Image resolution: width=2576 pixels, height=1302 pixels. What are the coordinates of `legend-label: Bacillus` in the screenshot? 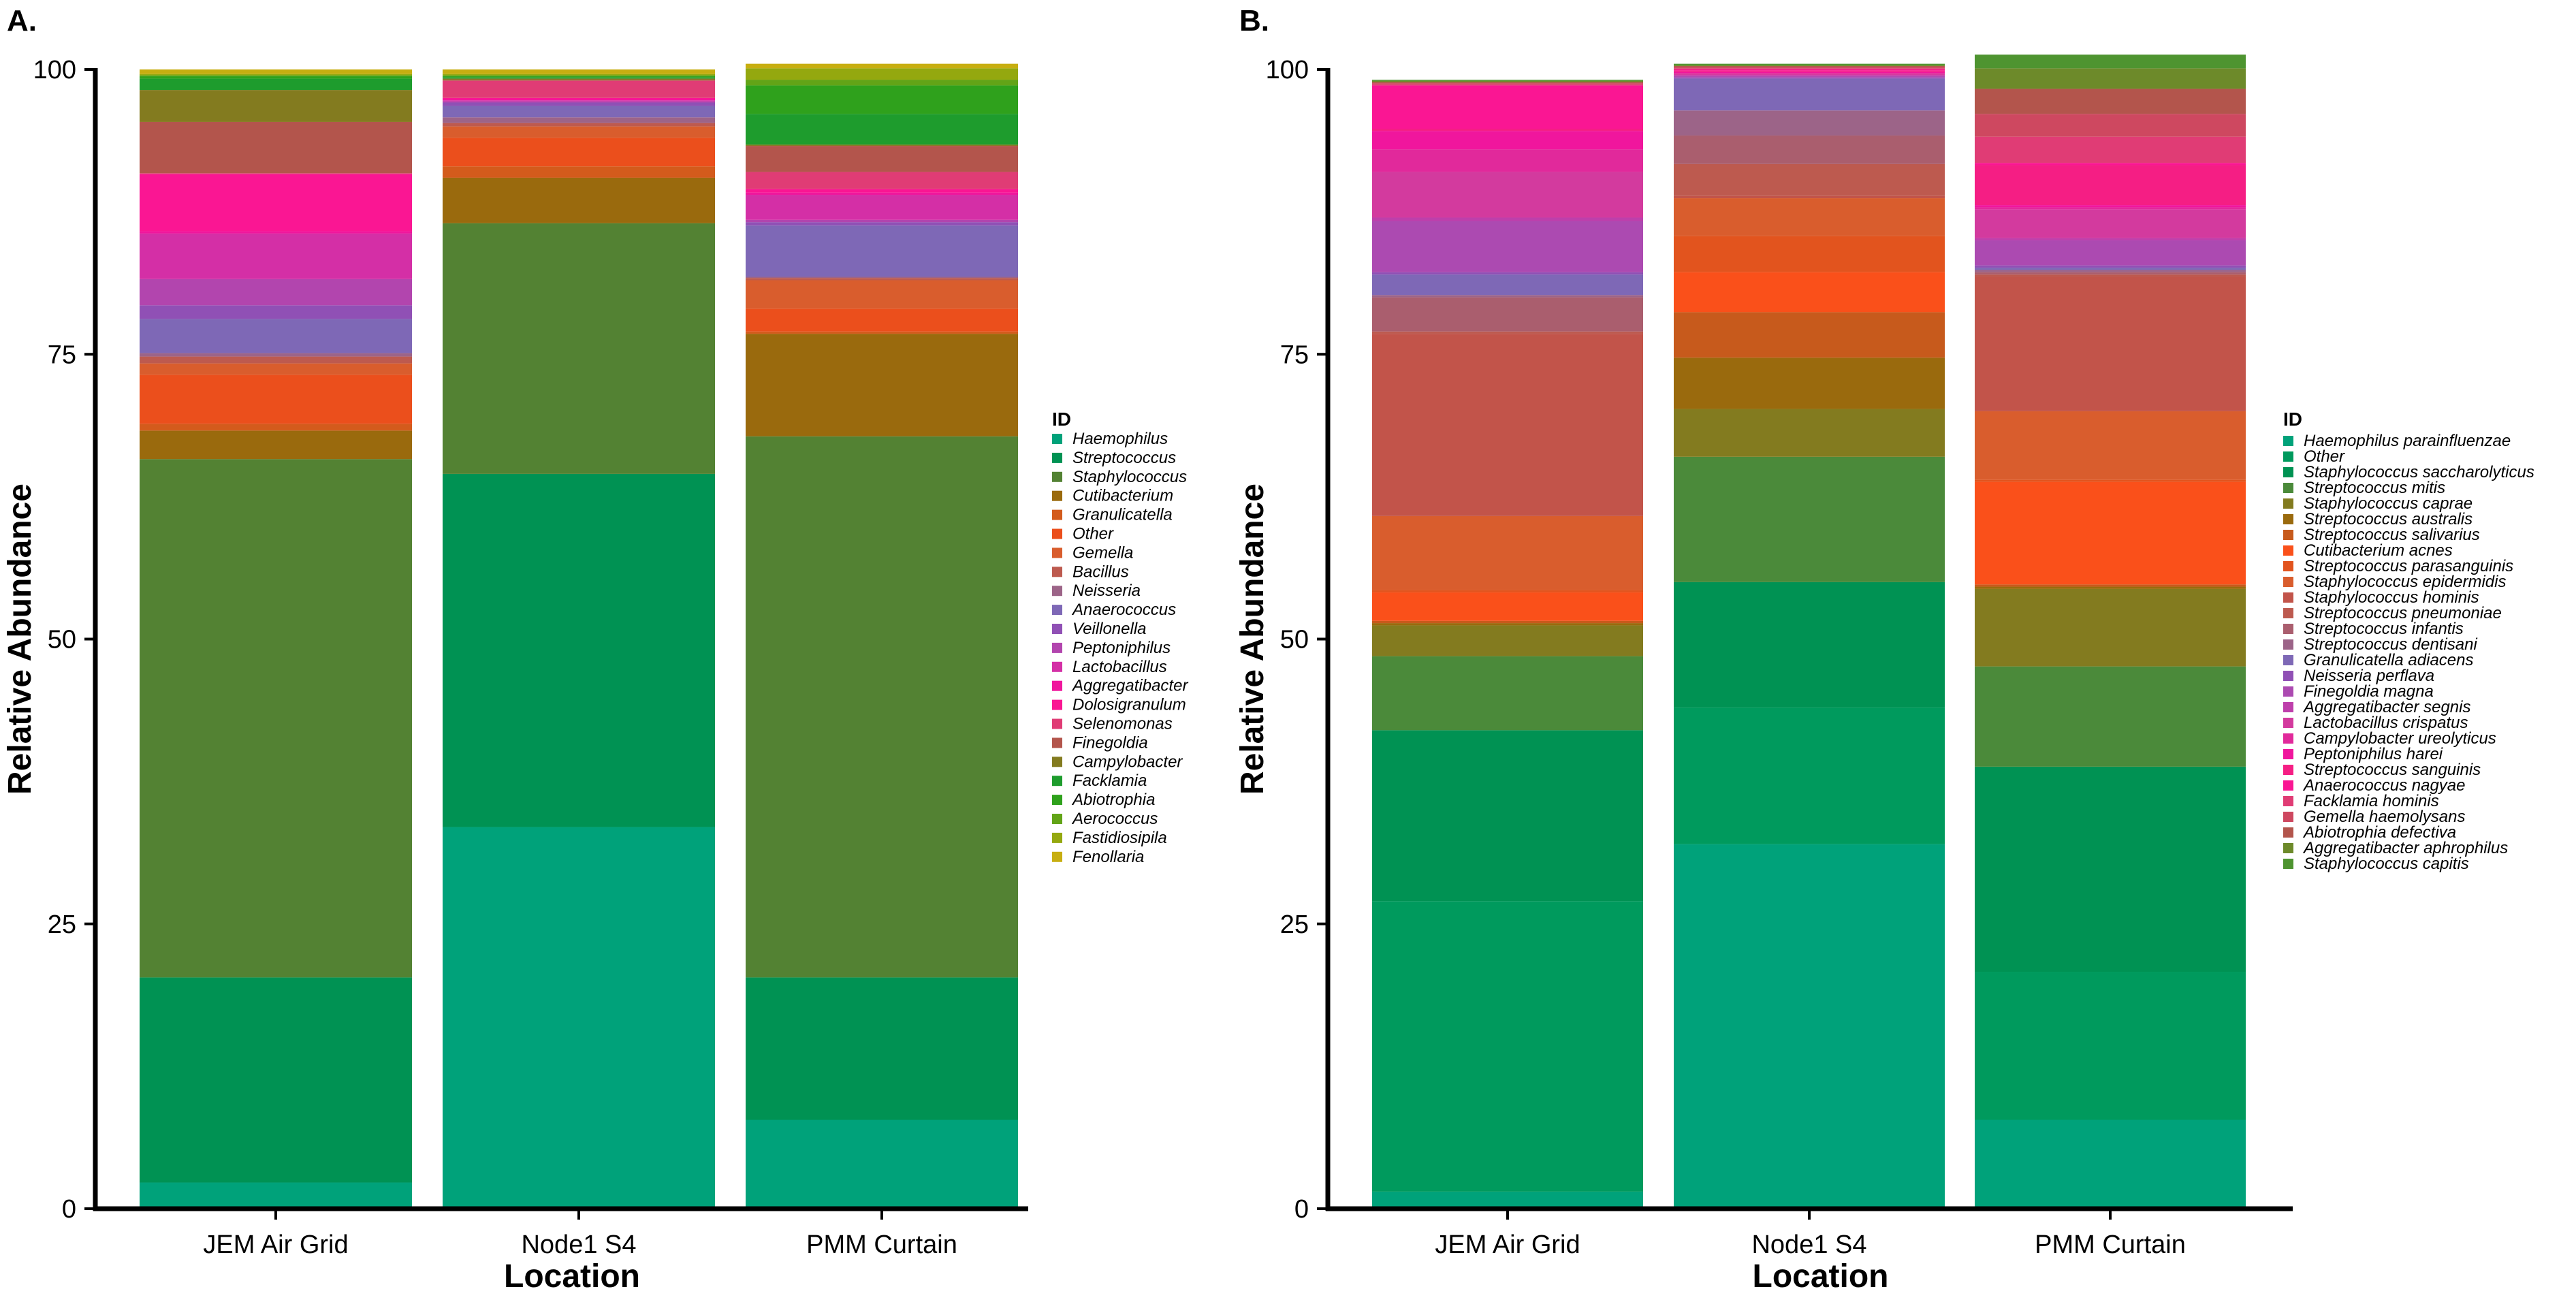 It's located at (1100, 571).